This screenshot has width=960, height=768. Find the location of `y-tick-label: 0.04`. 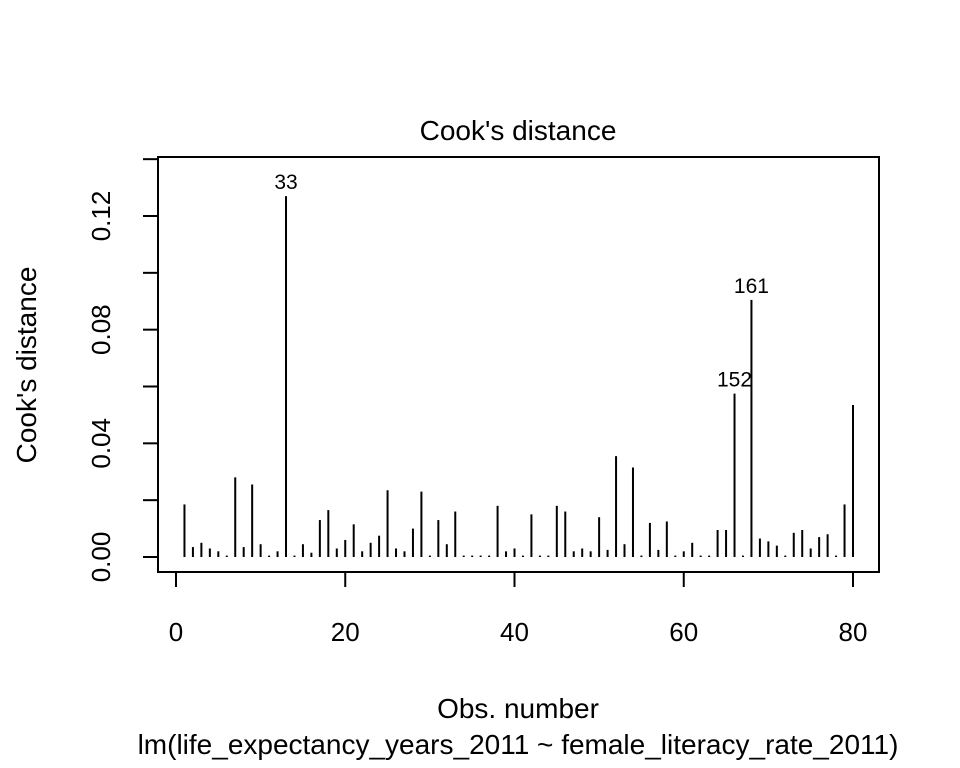

y-tick-label: 0.04 is located at coordinates (101, 443).